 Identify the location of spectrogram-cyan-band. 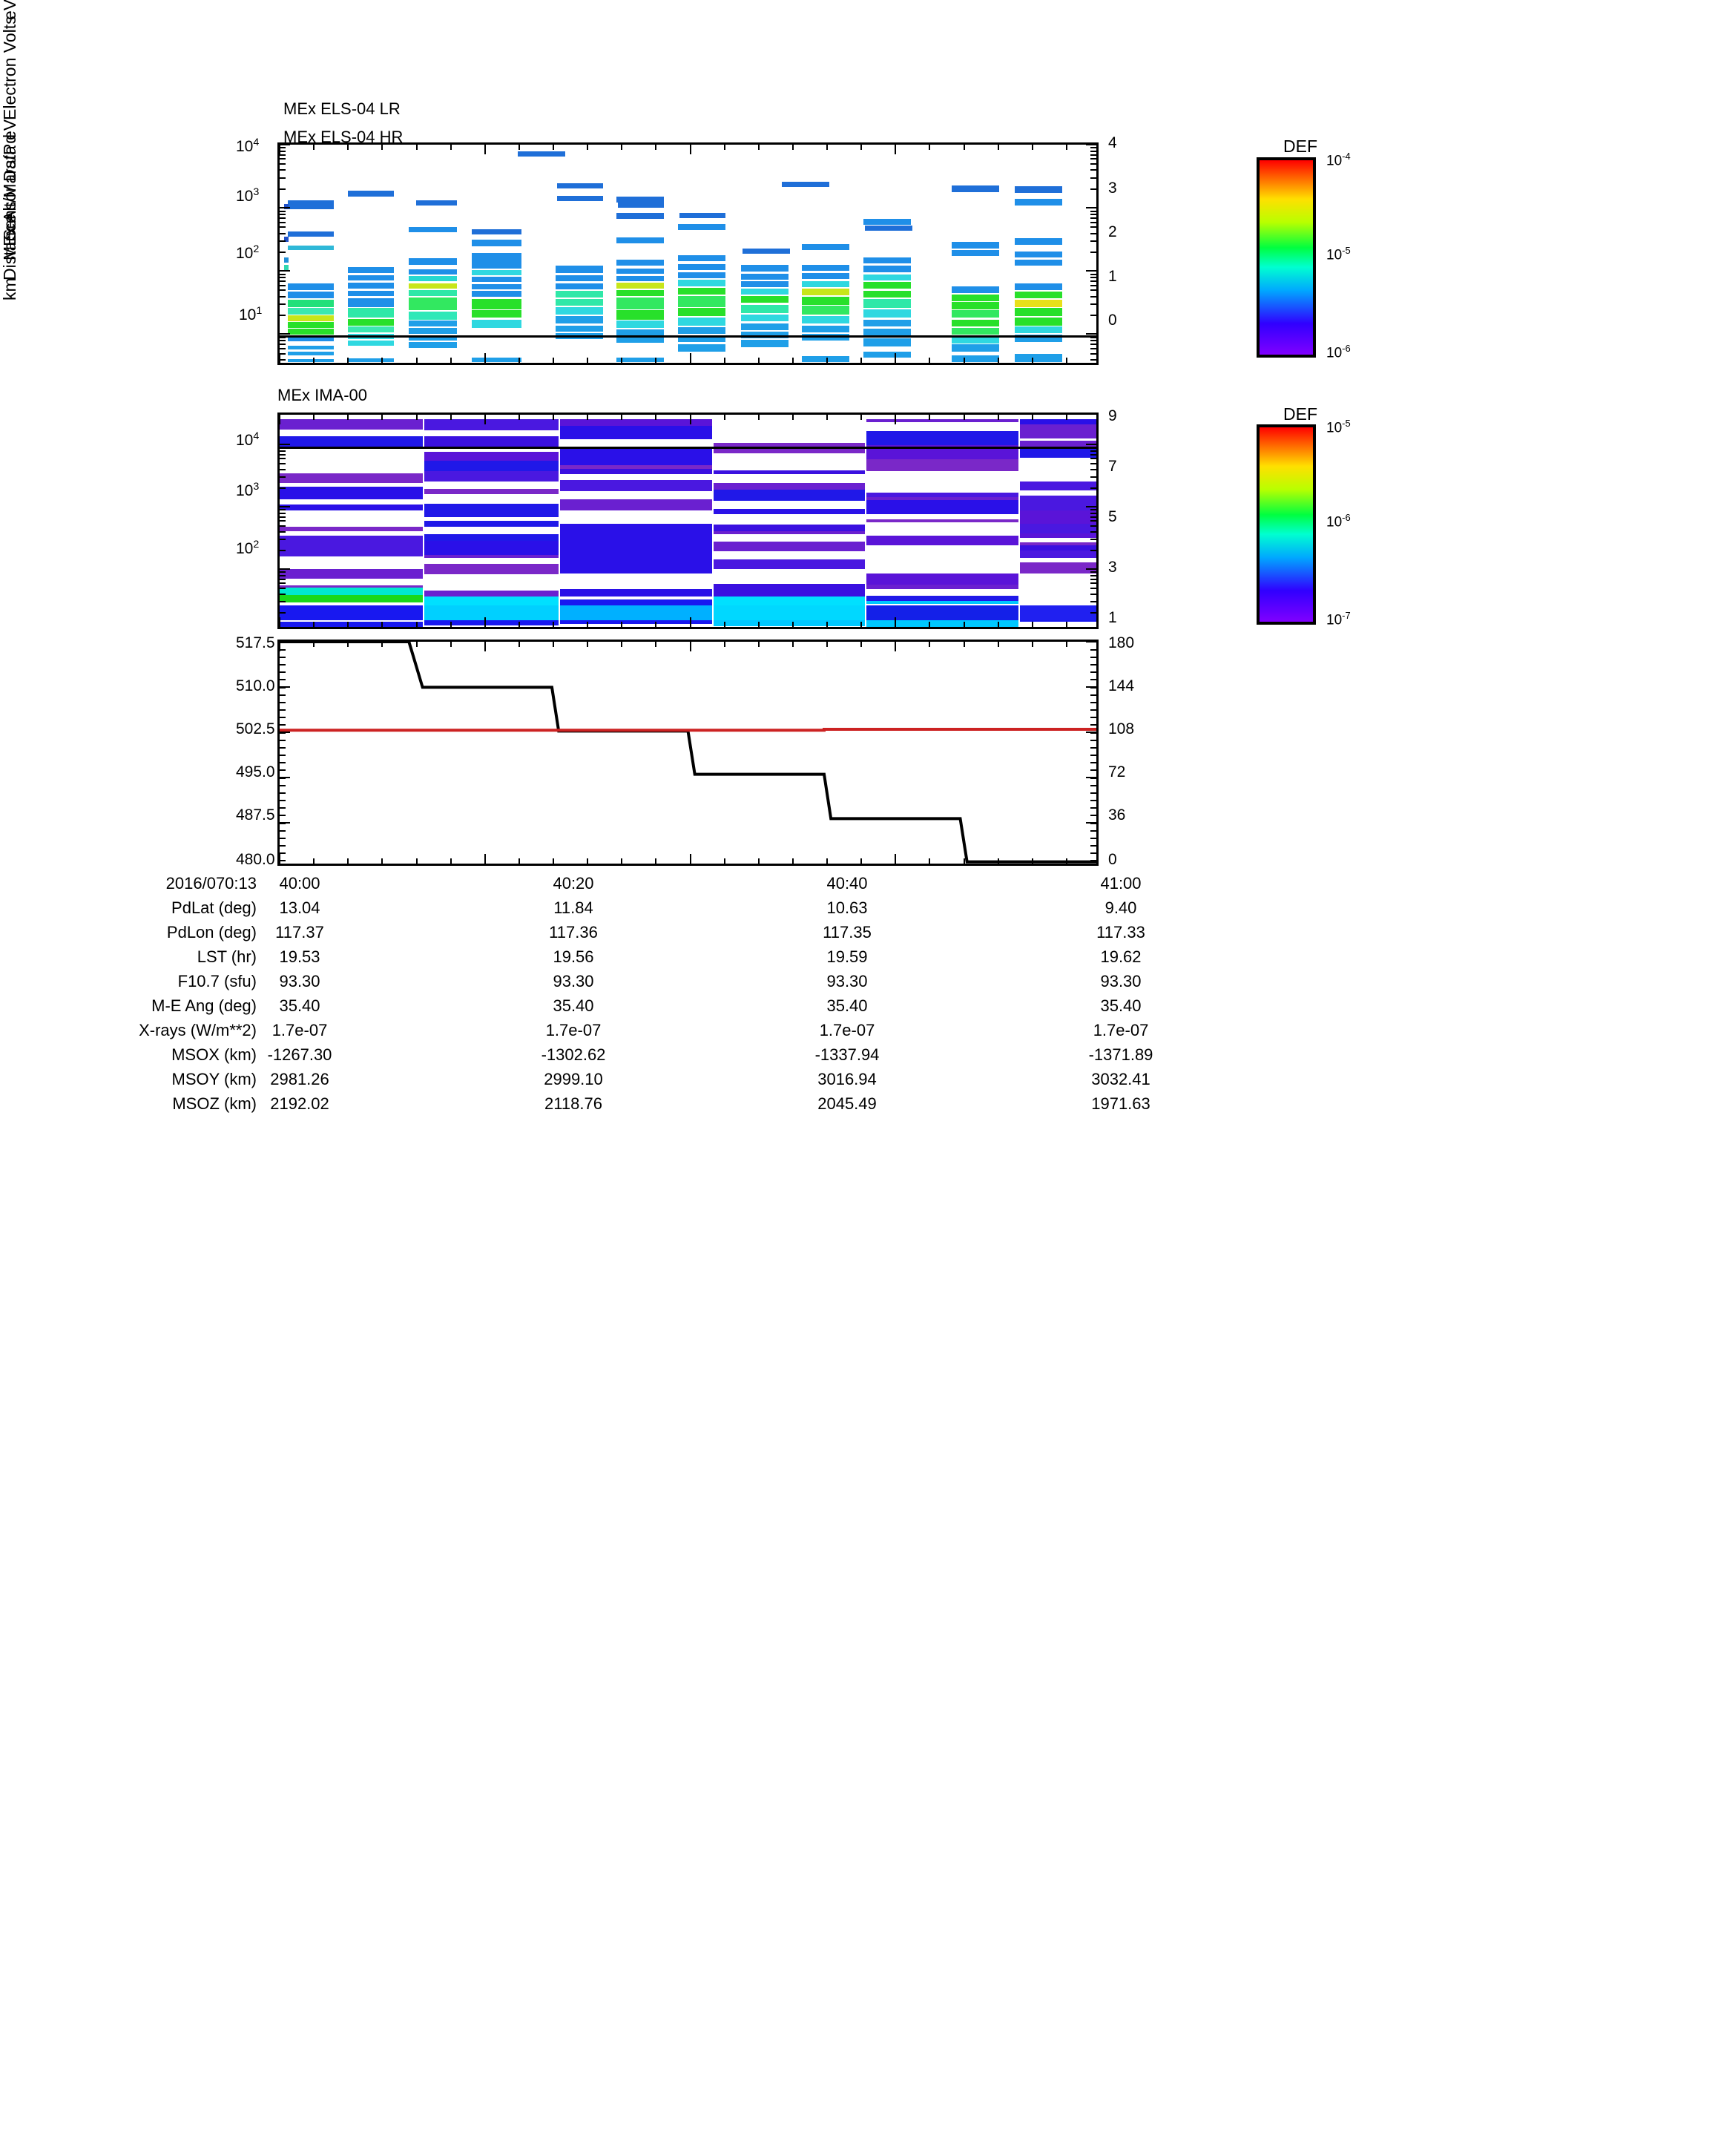
(790, 601).